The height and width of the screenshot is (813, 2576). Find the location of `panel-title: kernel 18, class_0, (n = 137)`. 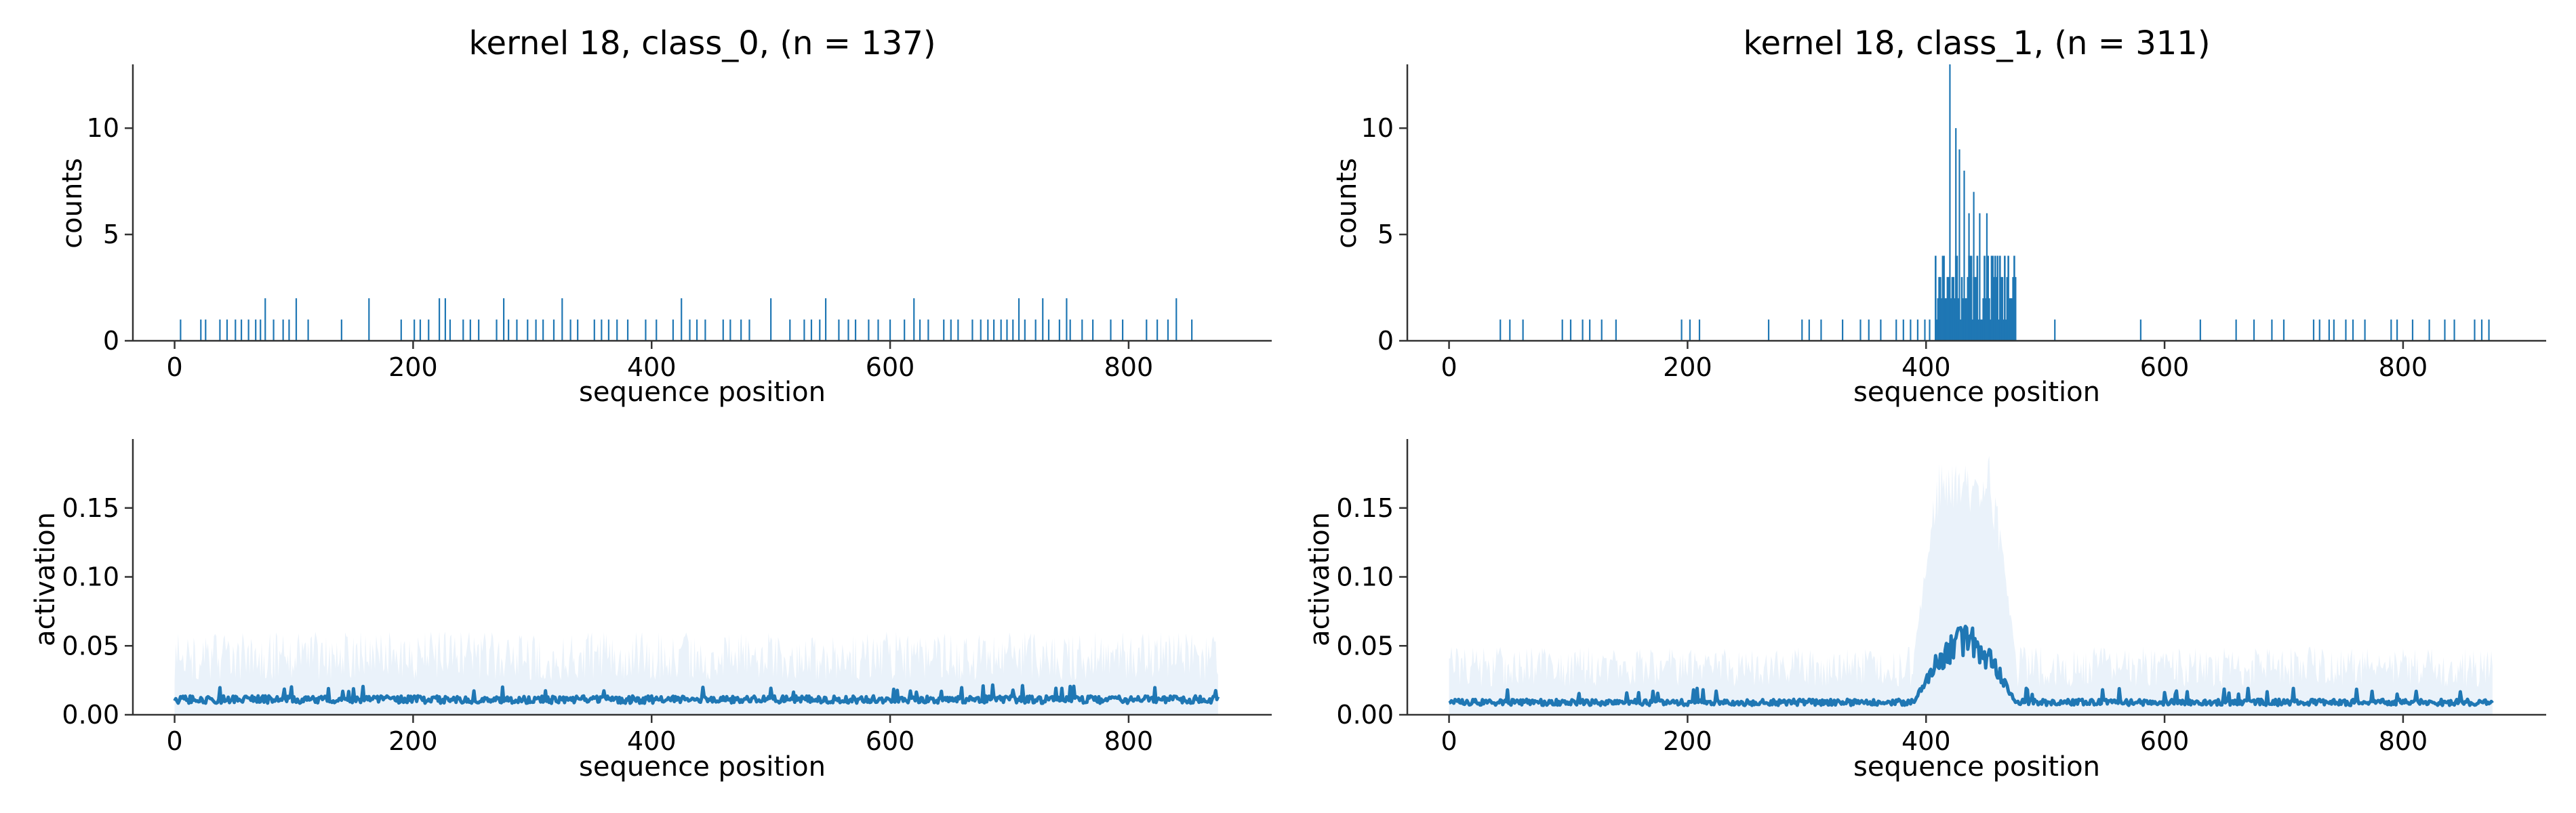

panel-title: kernel 18, class_0, (n = 137) is located at coordinates (701, 43).